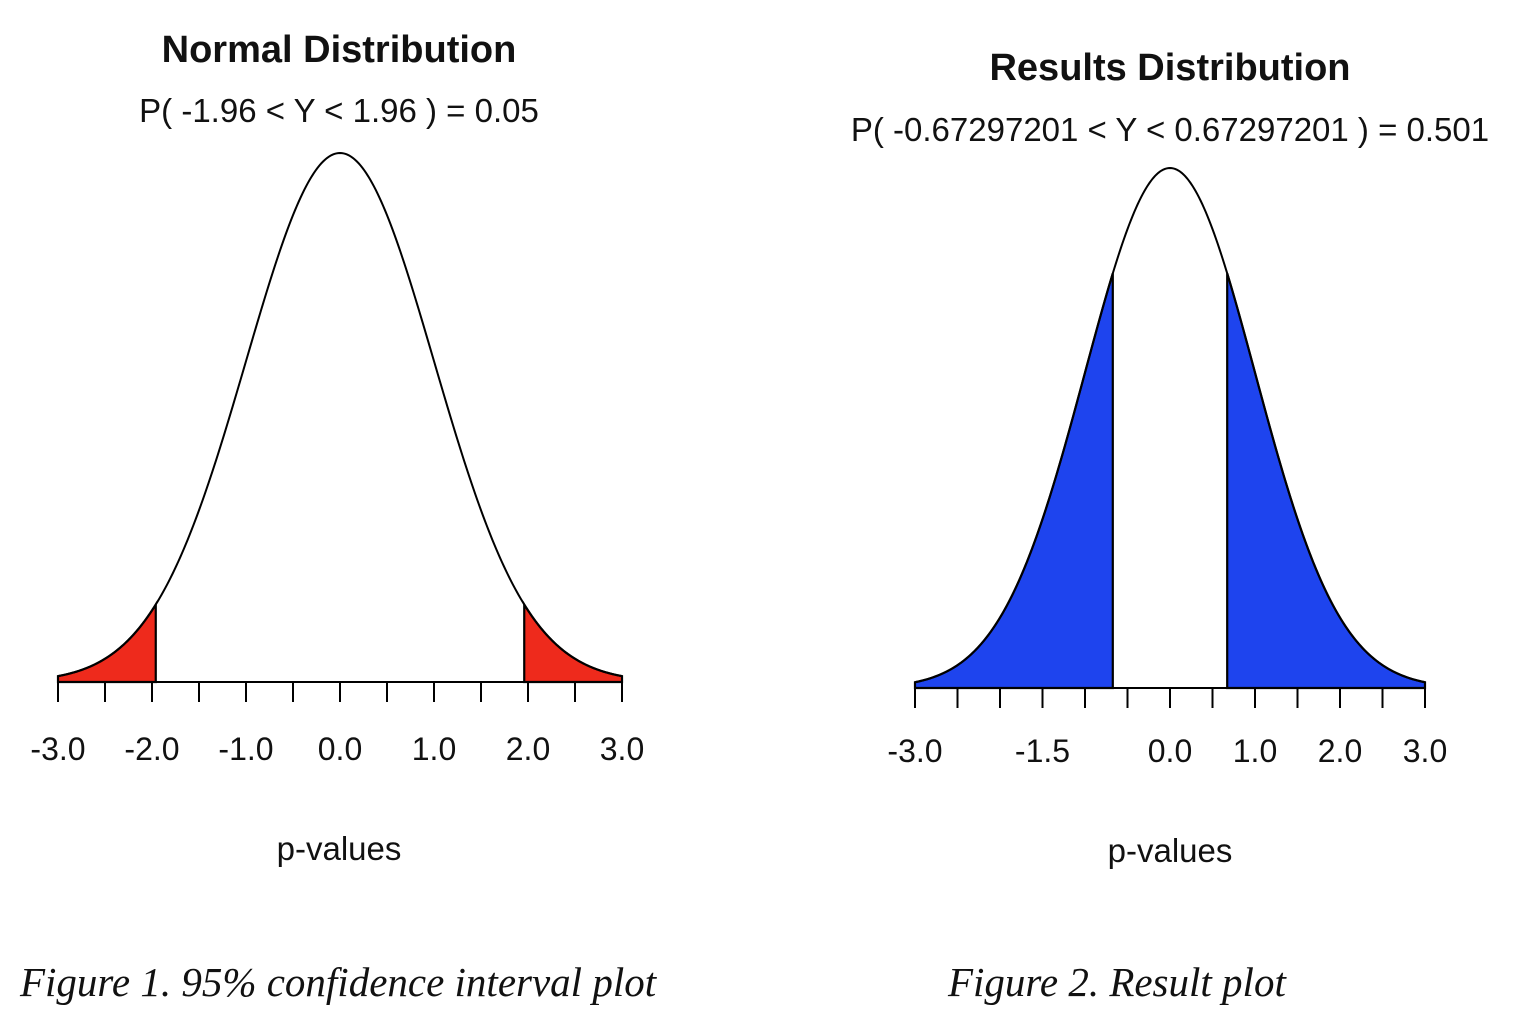 The width and height of the screenshot is (1524, 1018). I want to click on chart-subtitle: P( -1.96 < Y < 1.96 ) = 0.05, so click(339, 110).